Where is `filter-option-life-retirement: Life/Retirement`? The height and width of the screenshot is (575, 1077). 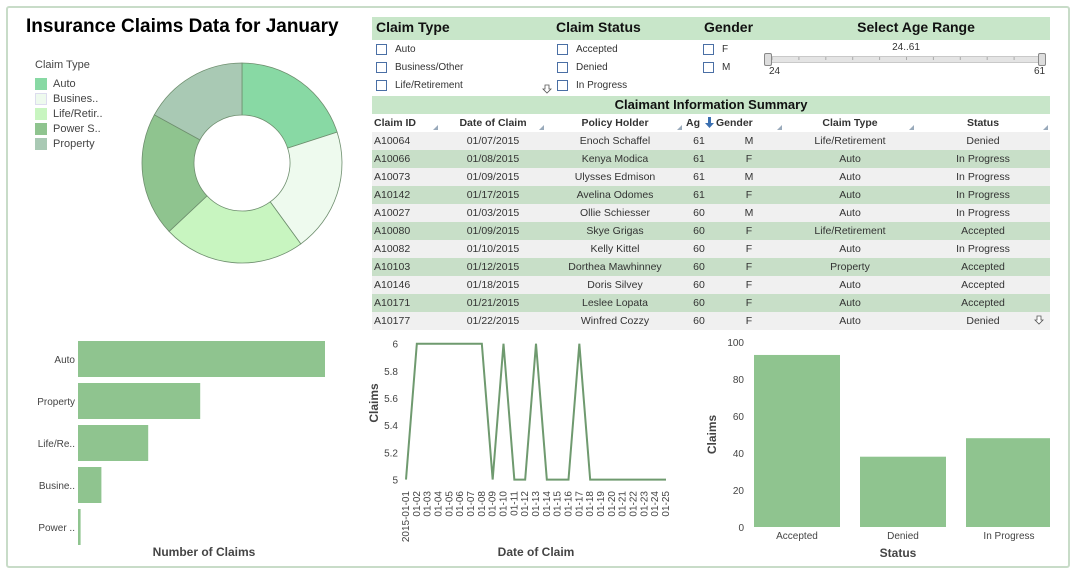 filter-option-life-retirement: Life/Retirement is located at coordinates (419, 85).